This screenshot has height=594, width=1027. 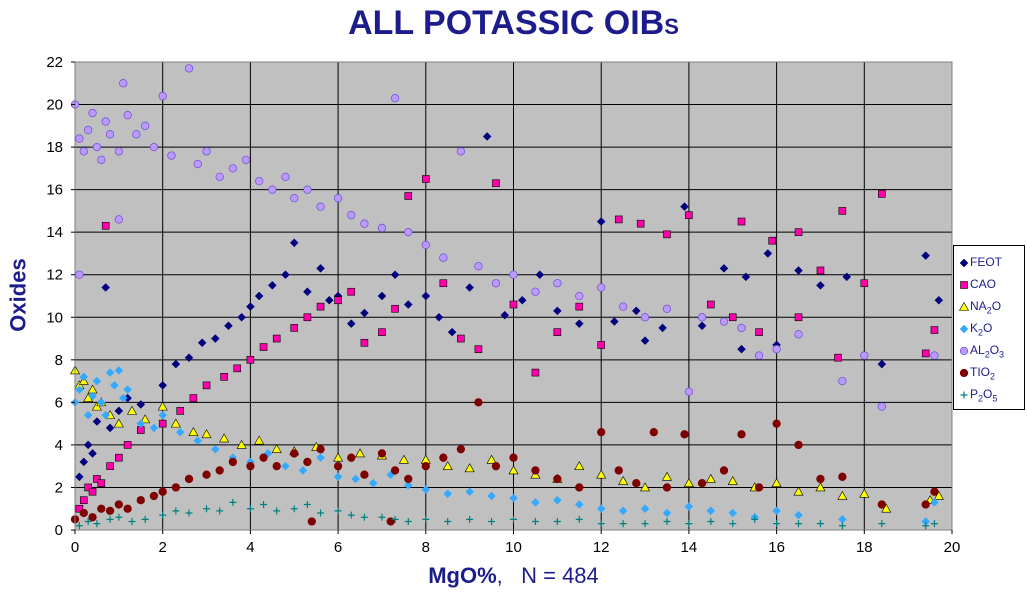 What do you see at coordinates (506, 514) in the screenshot?
I see `series-p2o5` at bounding box center [506, 514].